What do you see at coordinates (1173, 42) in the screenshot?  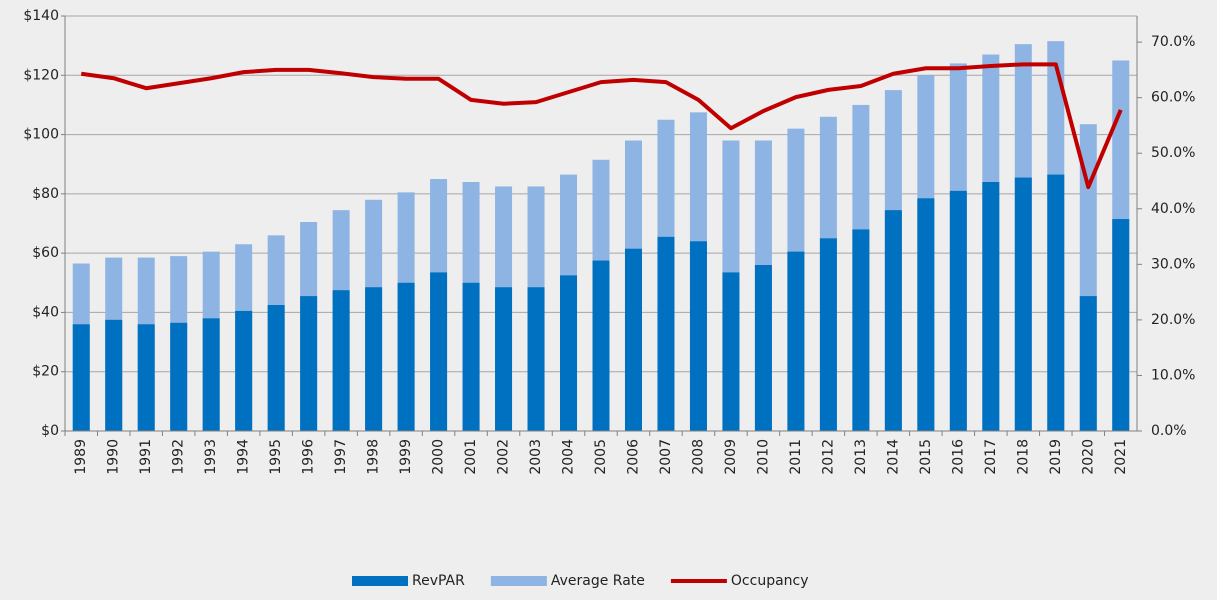 I see `y2-tick-label: 70.0%` at bounding box center [1173, 42].